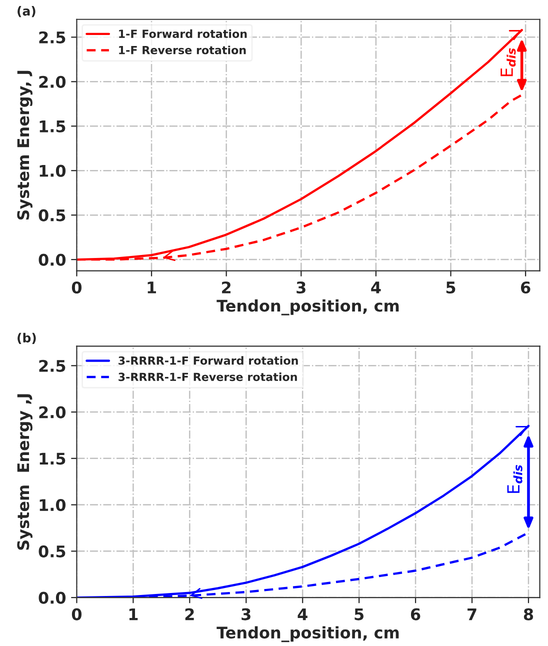 The image size is (548, 646). Describe the element at coordinates (182, 50) in the screenshot. I see `legend-label: 1-F Reverse rotation` at that location.